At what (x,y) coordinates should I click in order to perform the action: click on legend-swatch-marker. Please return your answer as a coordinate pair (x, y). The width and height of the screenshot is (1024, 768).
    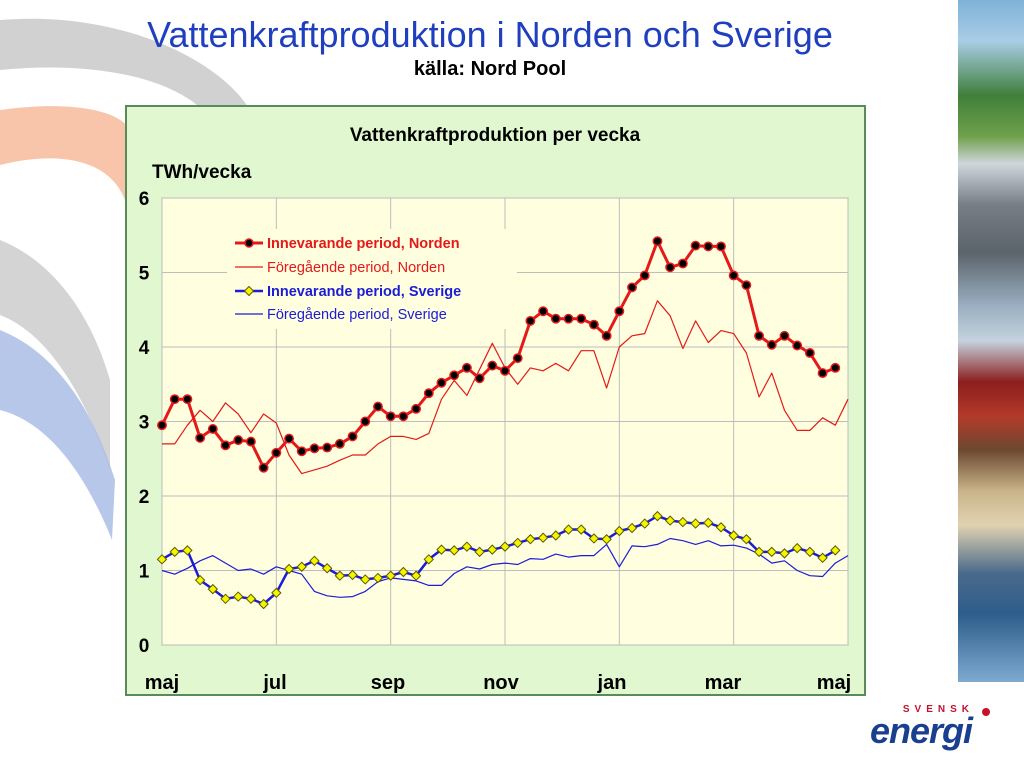
    Looking at the image, I should click on (249, 291).